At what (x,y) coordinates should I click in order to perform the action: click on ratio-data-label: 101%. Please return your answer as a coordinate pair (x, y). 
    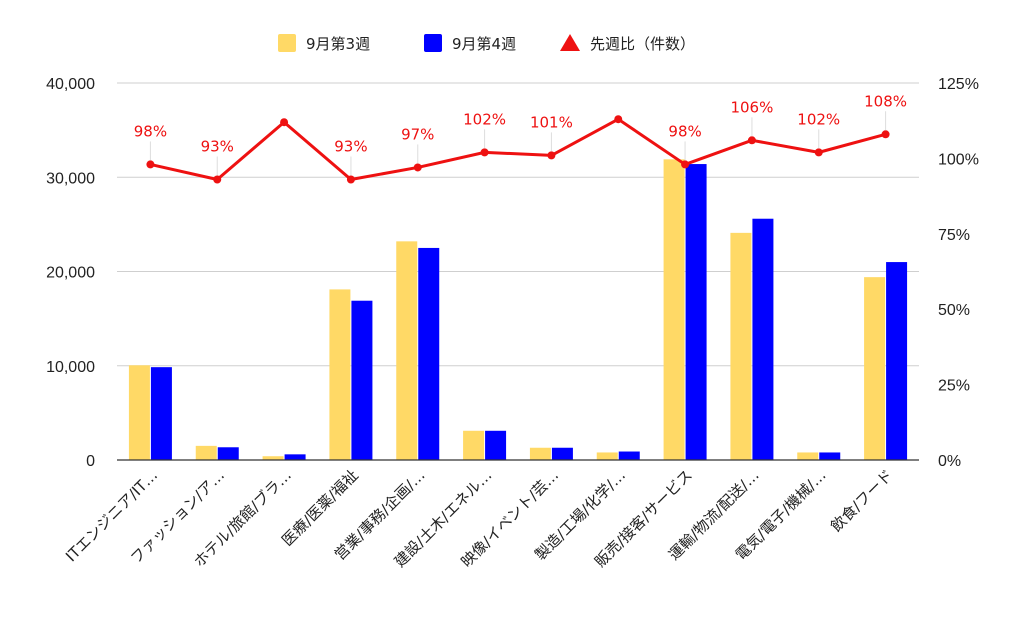
    Looking at the image, I should click on (551, 122).